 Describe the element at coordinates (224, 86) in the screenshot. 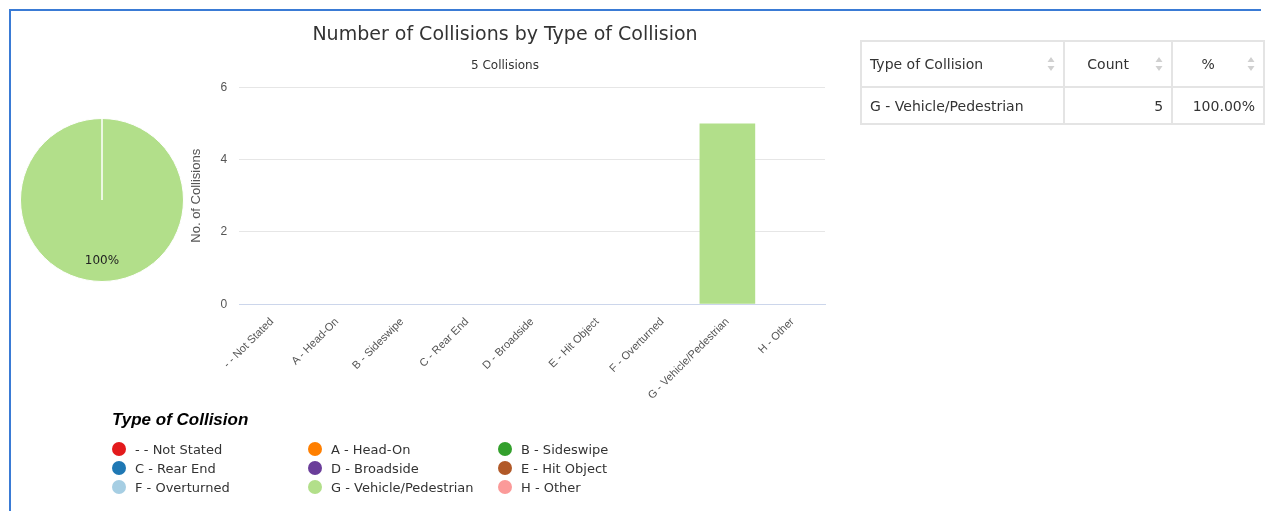

I see `y-tick-label: 6` at that location.